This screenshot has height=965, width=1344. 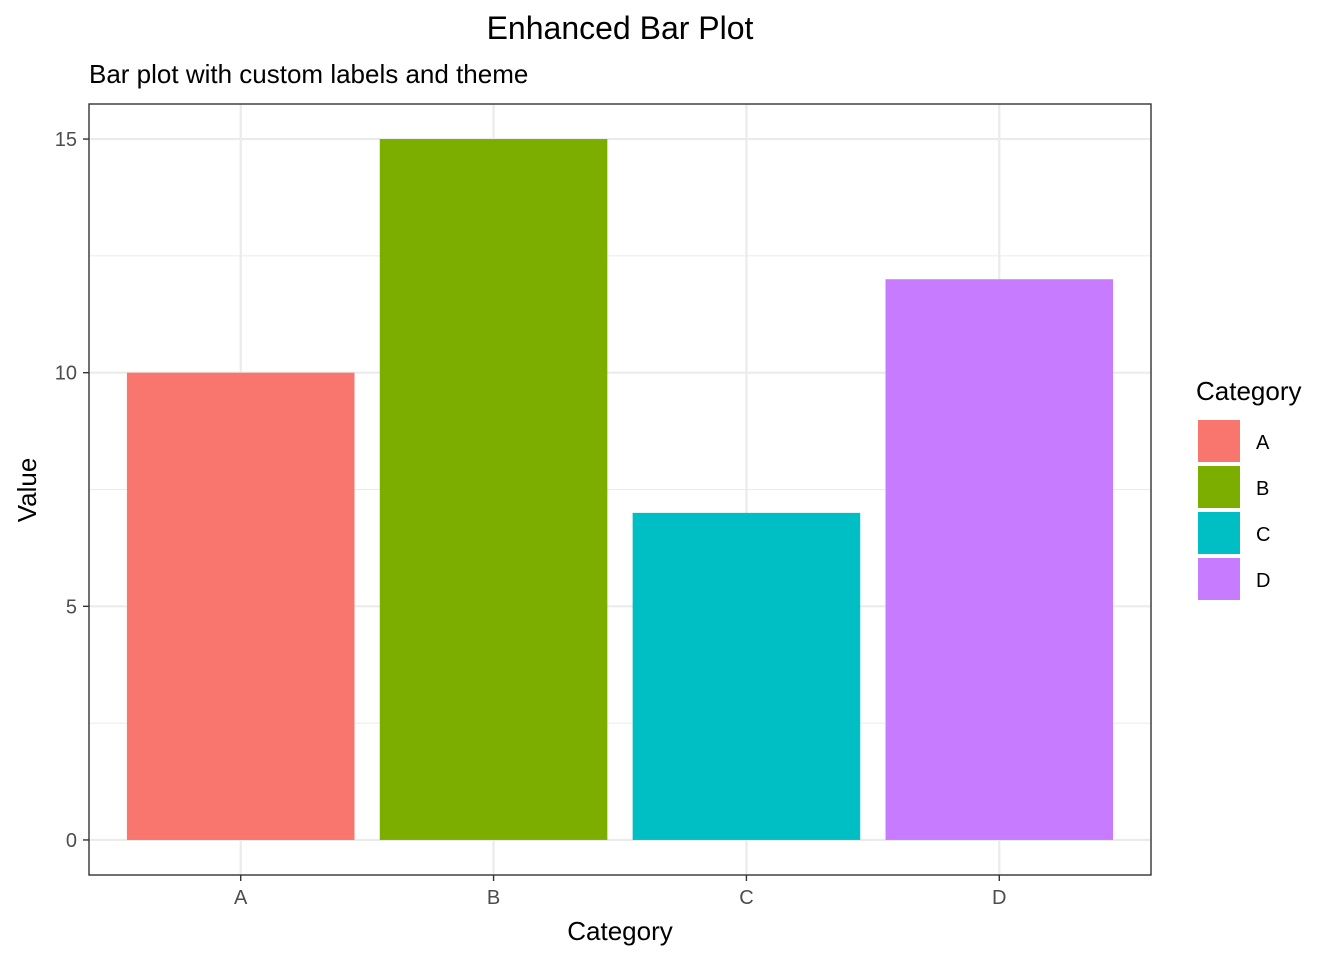 I want to click on chart-title: Enhanced Bar Plot, so click(x=620, y=28).